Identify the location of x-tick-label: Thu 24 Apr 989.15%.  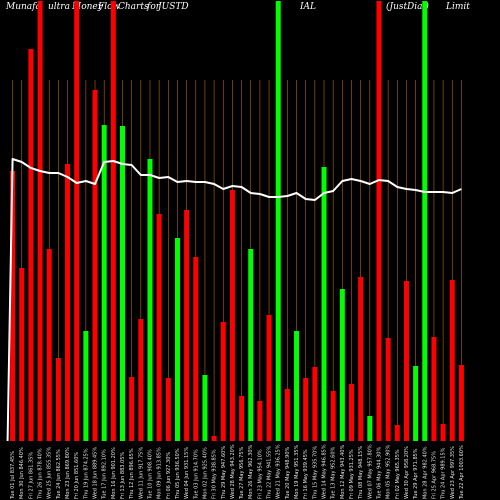
(444, 473).